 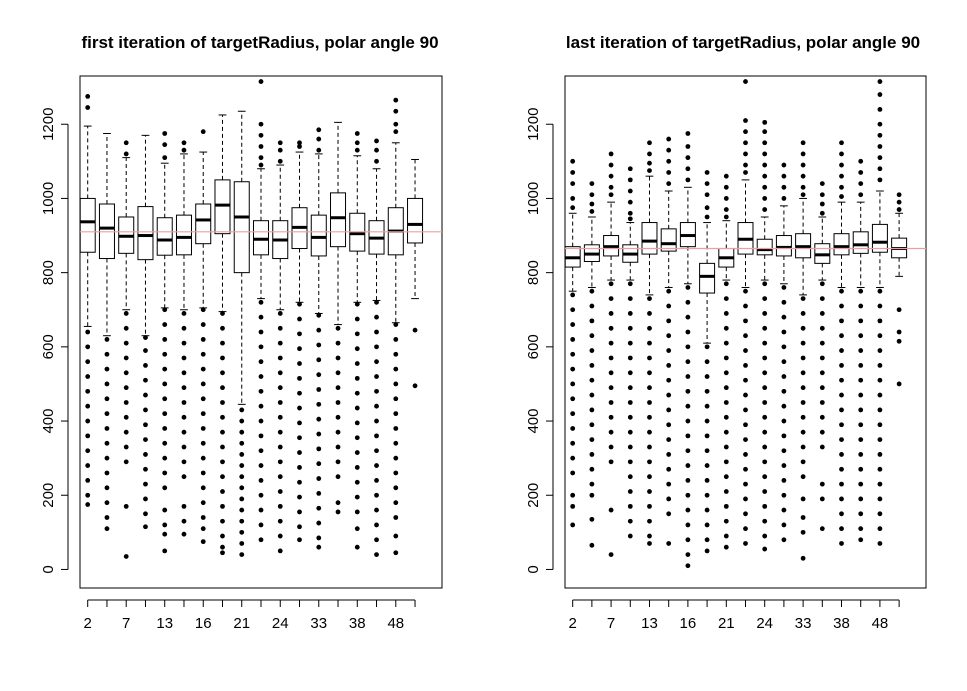 What do you see at coordinates (533, 198) in the screenshot?
I see `y-tick-label: 1000` at bounding box center [533, 198].